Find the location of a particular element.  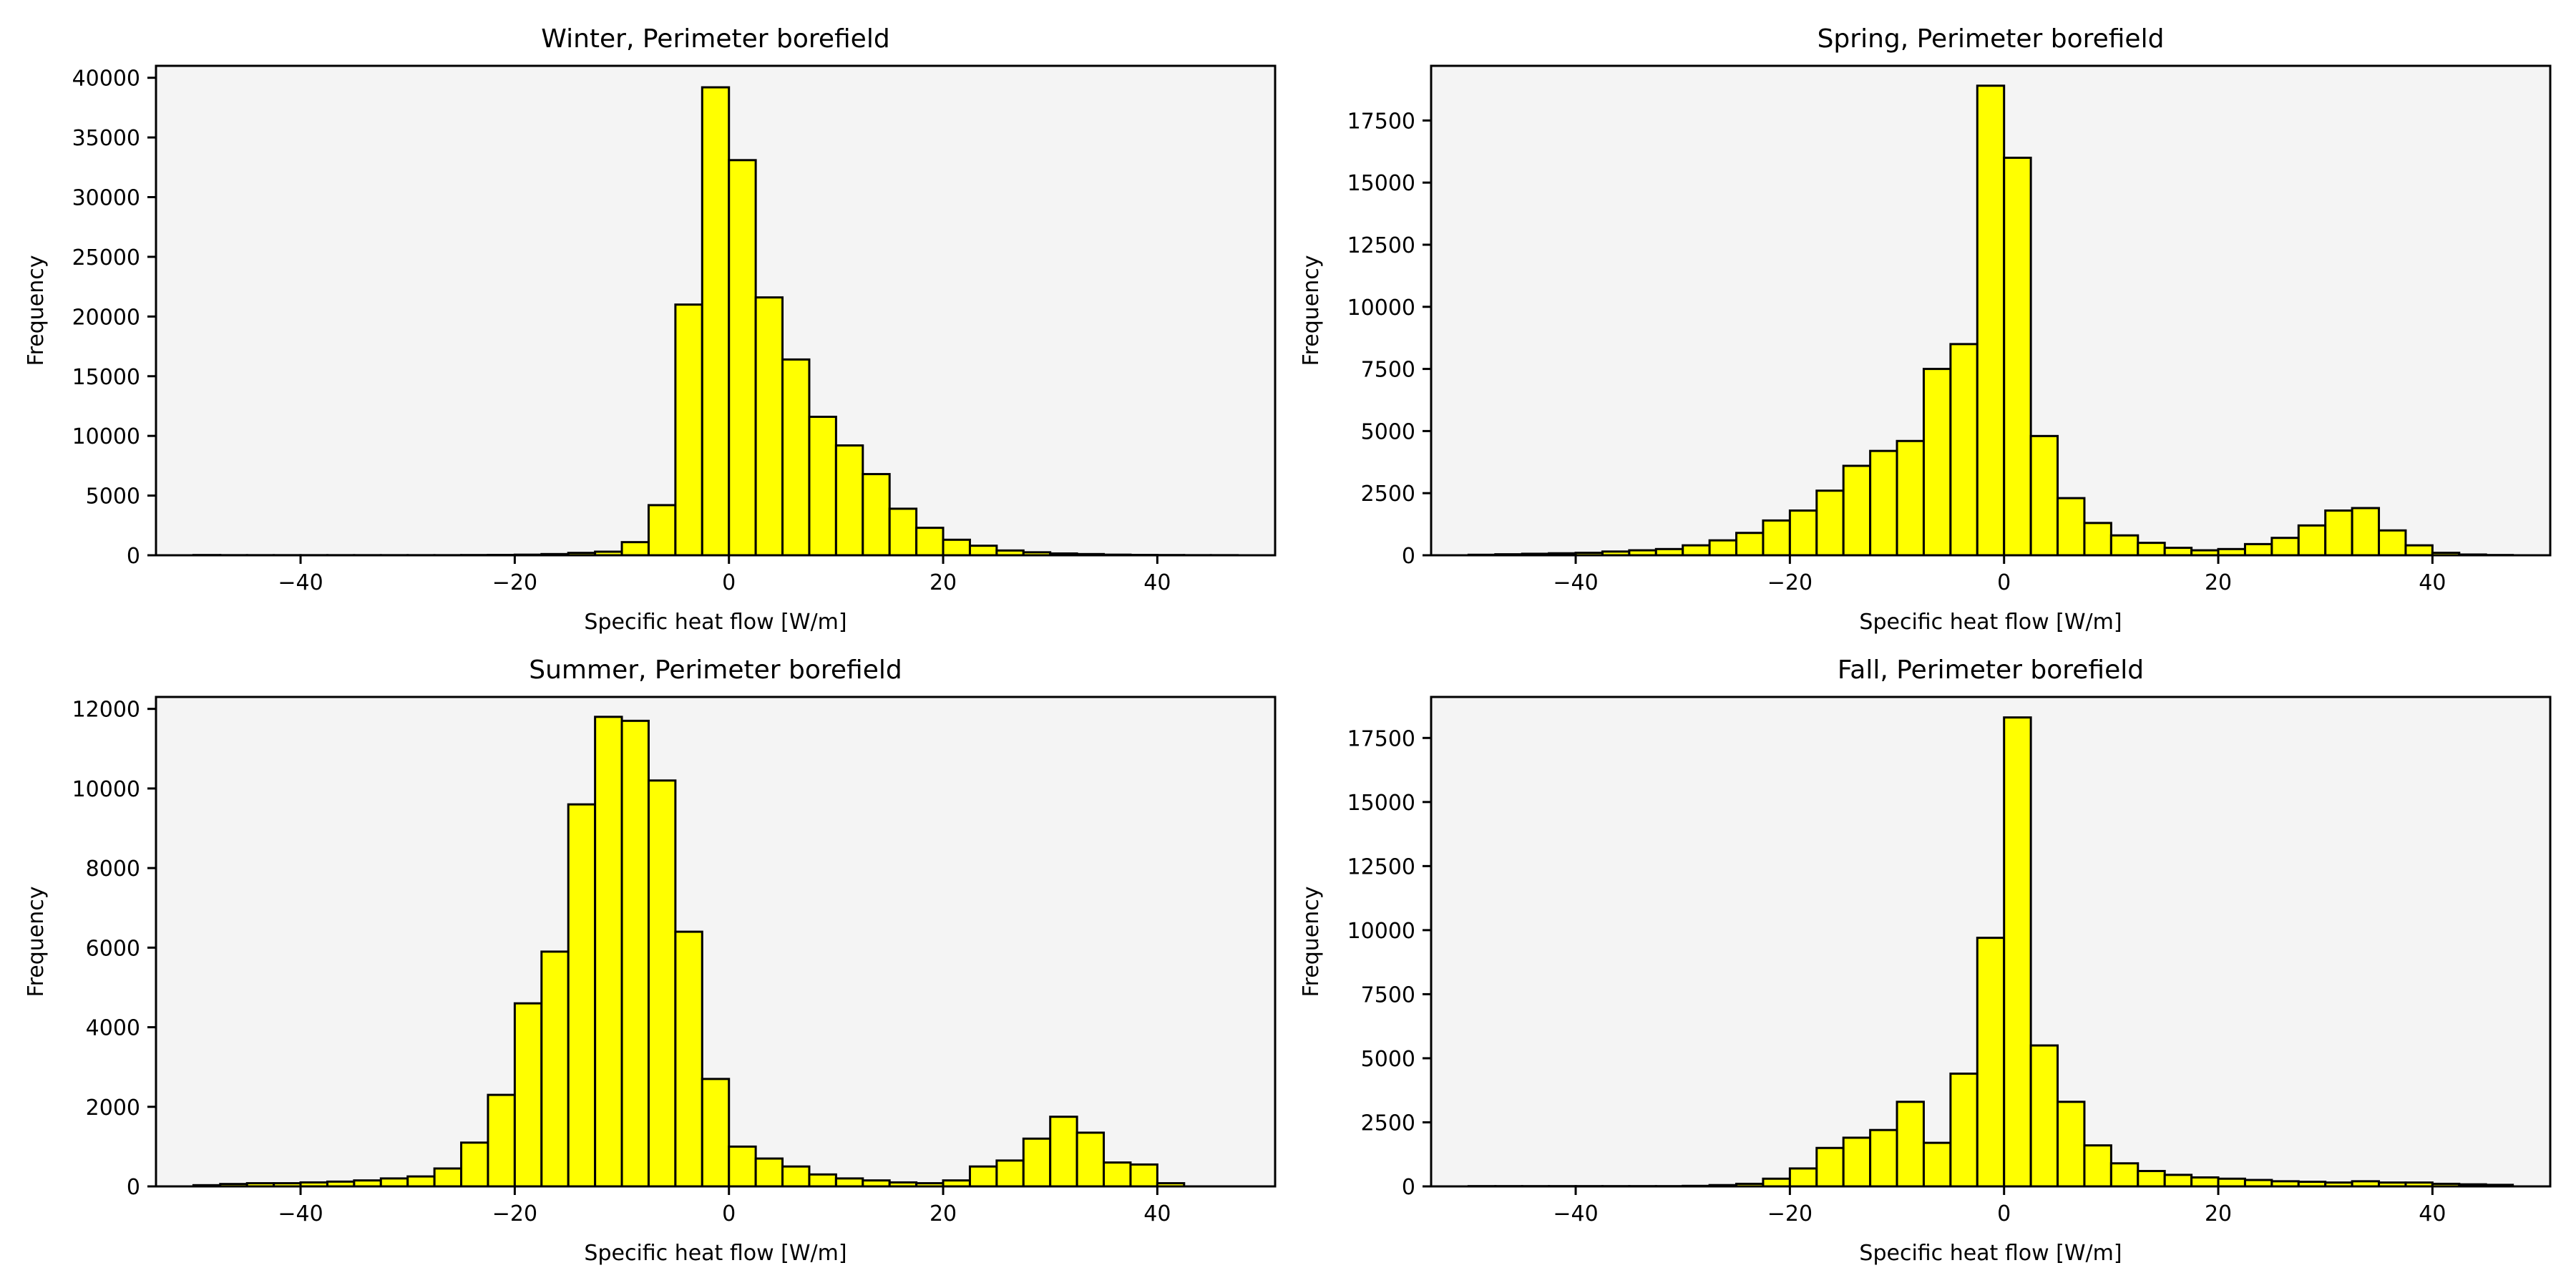

y-tick-label: 15000 is located at coordinates (1381, 183).